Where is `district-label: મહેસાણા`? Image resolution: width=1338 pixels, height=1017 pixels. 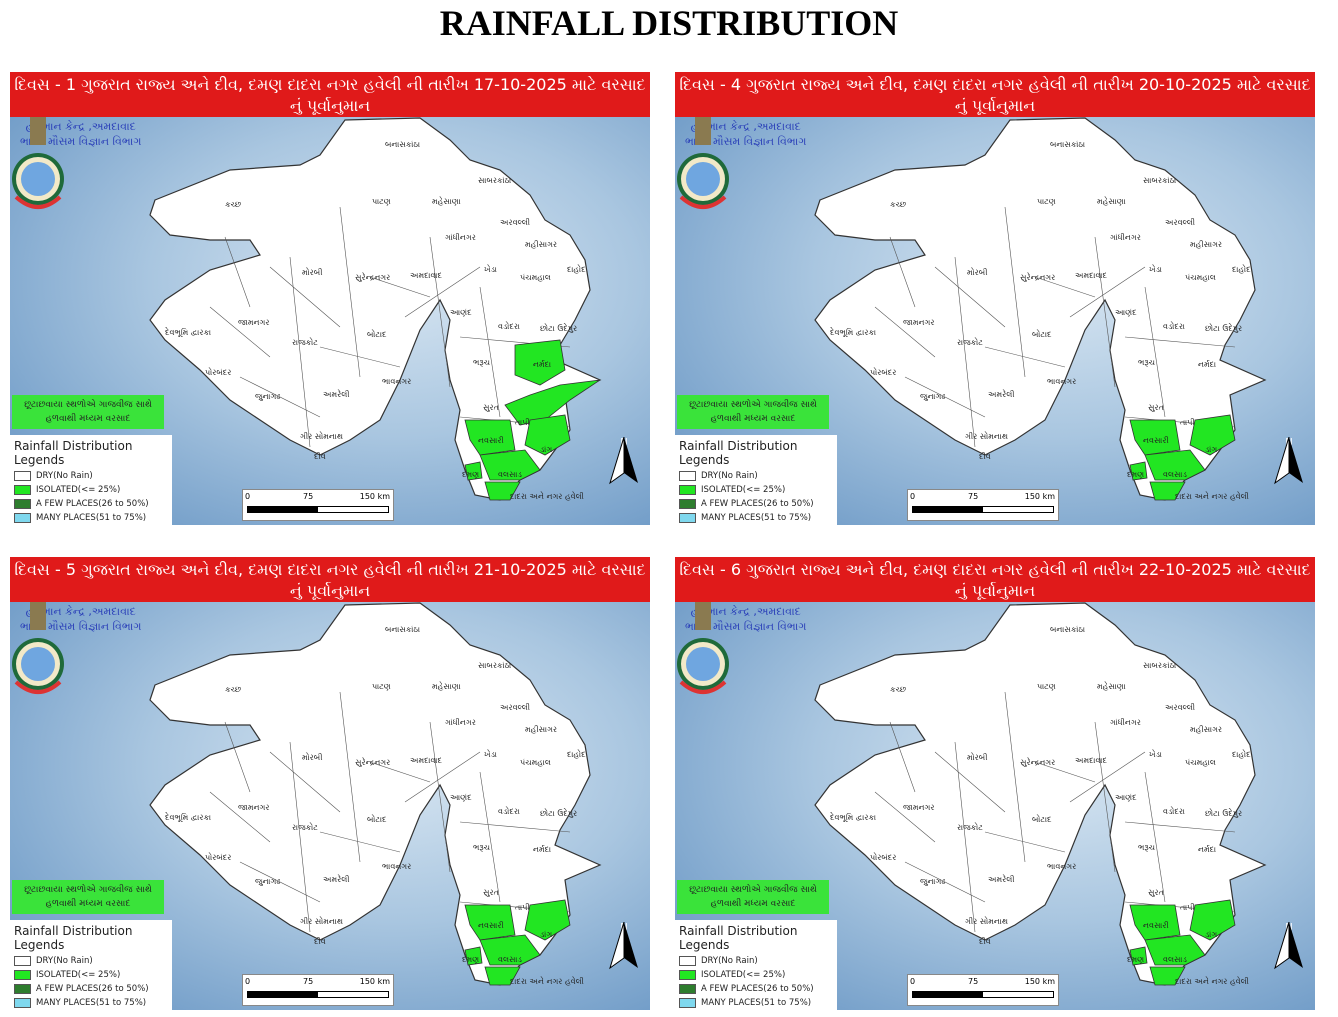
district-label: મહેસાણા is located at coordinates (1111, 686).